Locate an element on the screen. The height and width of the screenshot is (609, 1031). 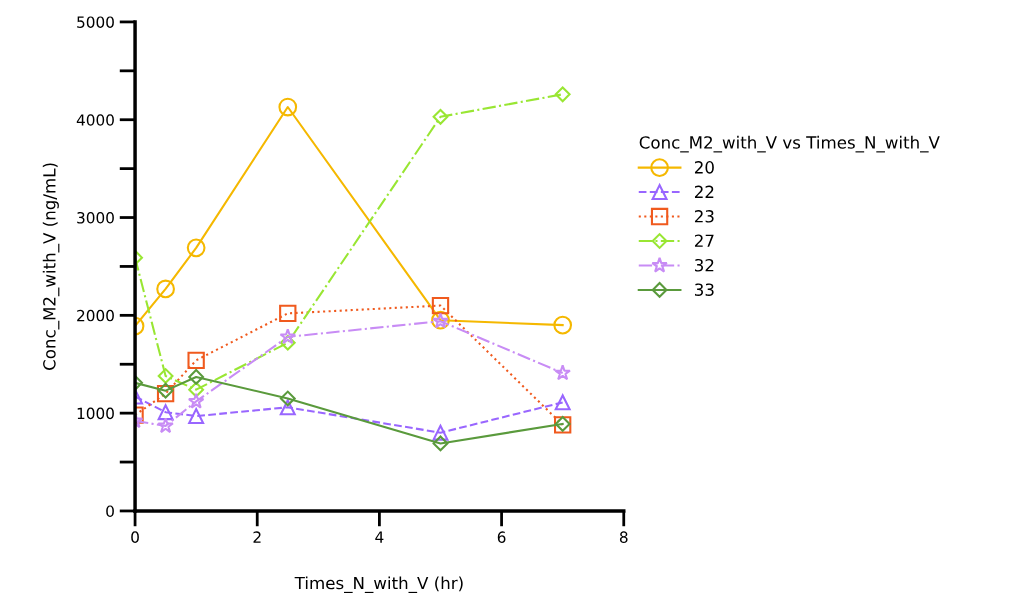
legend-label: 33 is located at coordinates (704, 289).